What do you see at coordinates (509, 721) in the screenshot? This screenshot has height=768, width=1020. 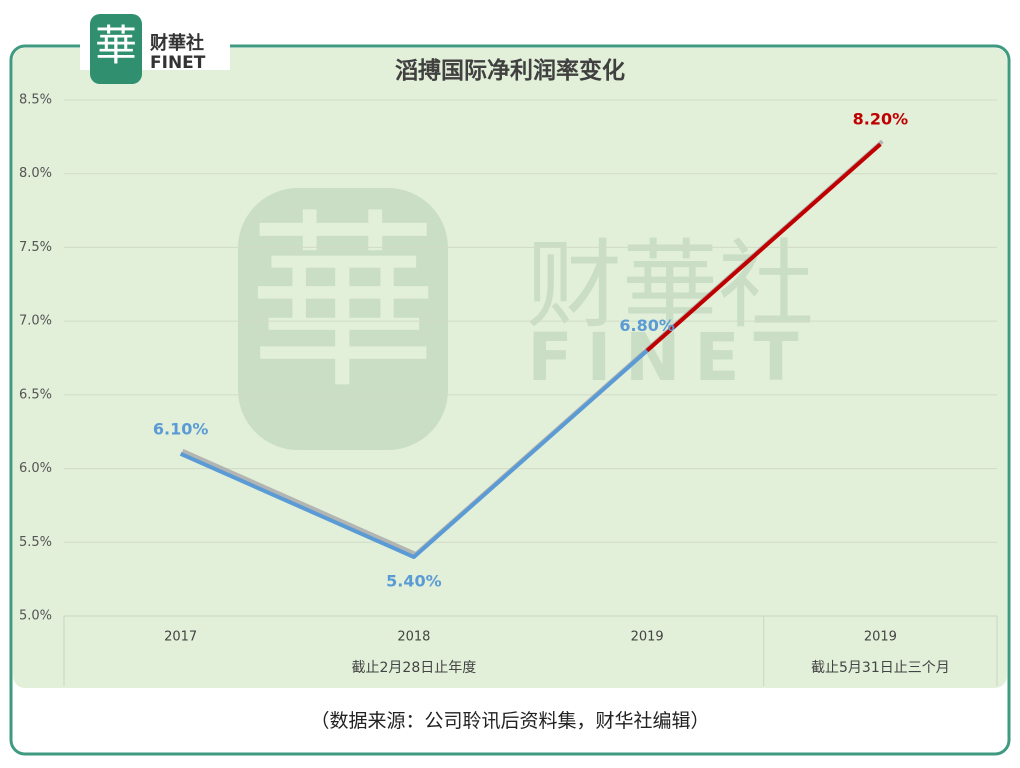 I see `source-note: （数据来源：公司聆讯后资料集，财华社编辑）` at bounding box center [509, 721].